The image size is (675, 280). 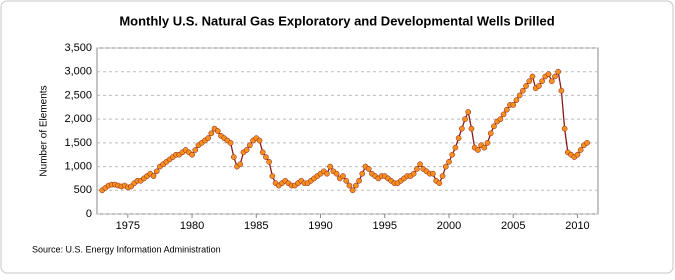 What do you see at coordinates (44, 130) in the screenshot?
I see `y-axis-label: Number of Elements` at bounding box center [44, 130].